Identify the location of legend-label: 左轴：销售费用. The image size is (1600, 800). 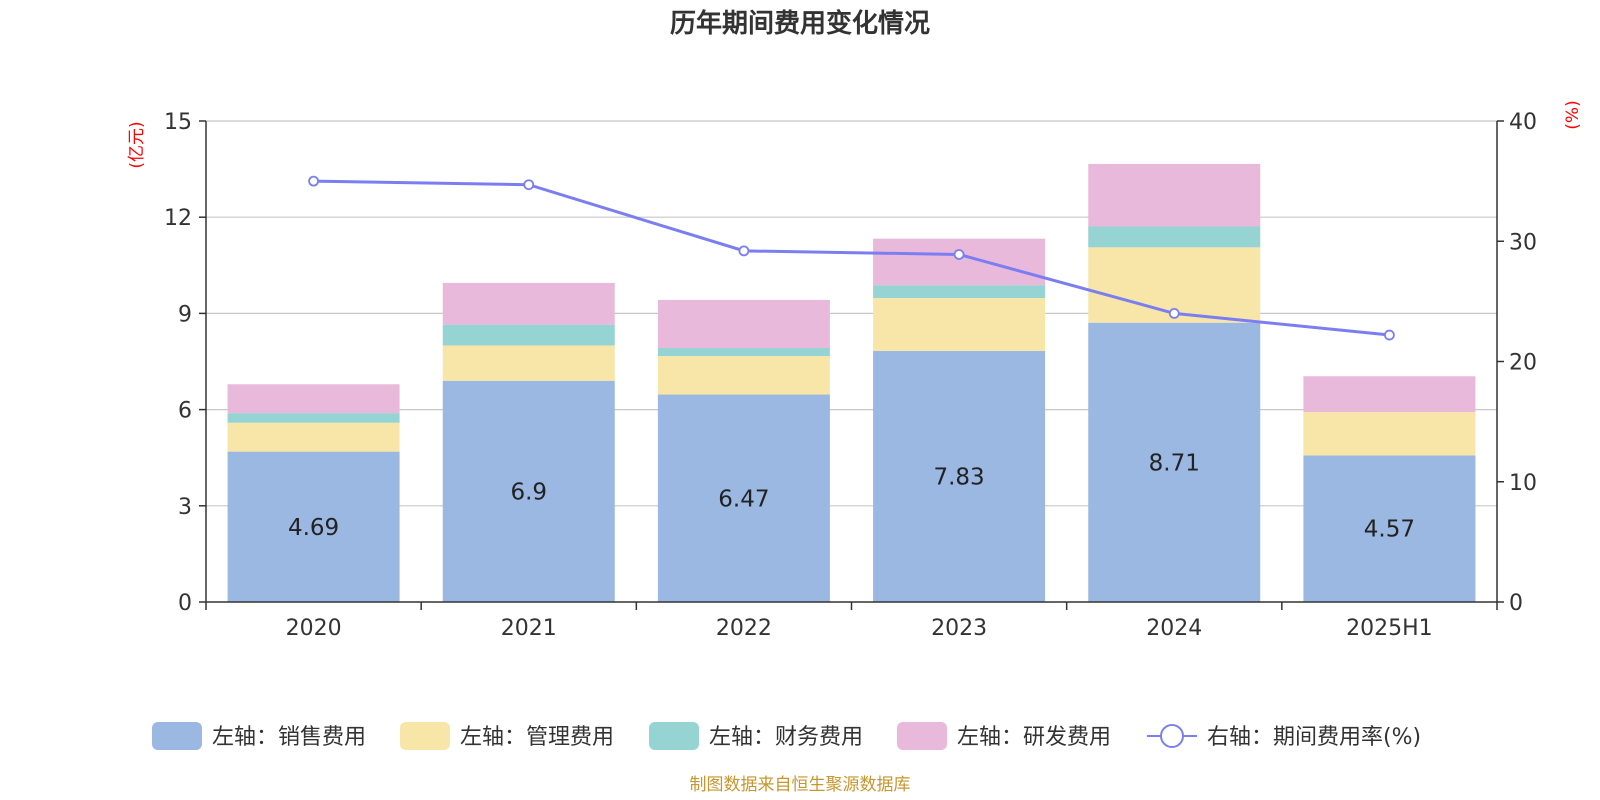
(289, 737).